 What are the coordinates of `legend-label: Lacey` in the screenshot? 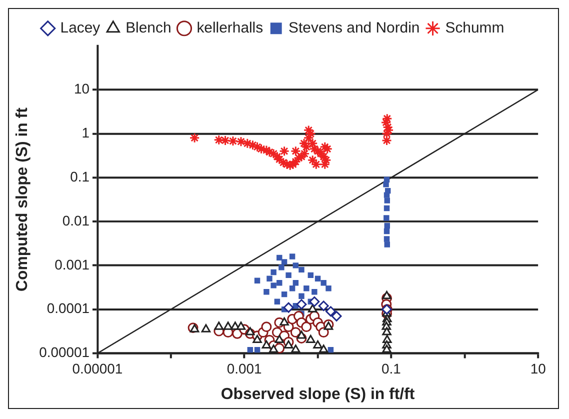 It's located at (80, 28).